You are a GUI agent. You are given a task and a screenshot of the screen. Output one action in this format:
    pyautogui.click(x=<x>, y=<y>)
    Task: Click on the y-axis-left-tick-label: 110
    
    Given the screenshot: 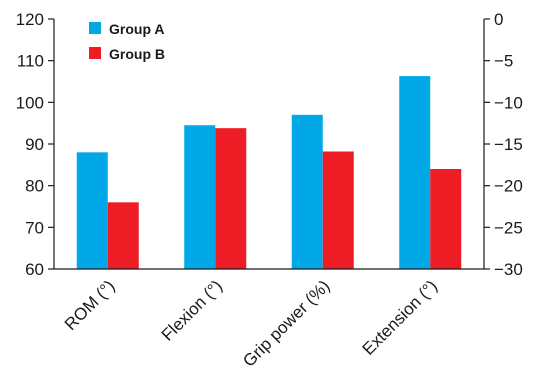 What is the action you would take?
    pyautogui.click(x=30, y=61)
    